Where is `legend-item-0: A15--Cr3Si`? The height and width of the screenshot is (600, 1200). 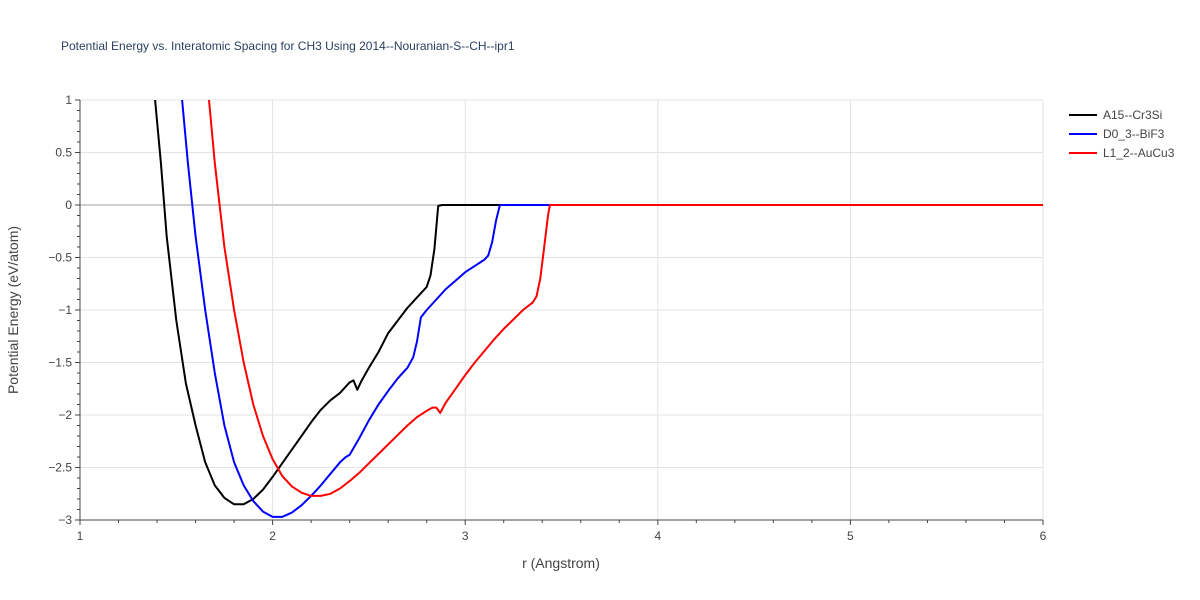 legend-item-0: A15--Cr3Si is located at coordinates (1115, 115).